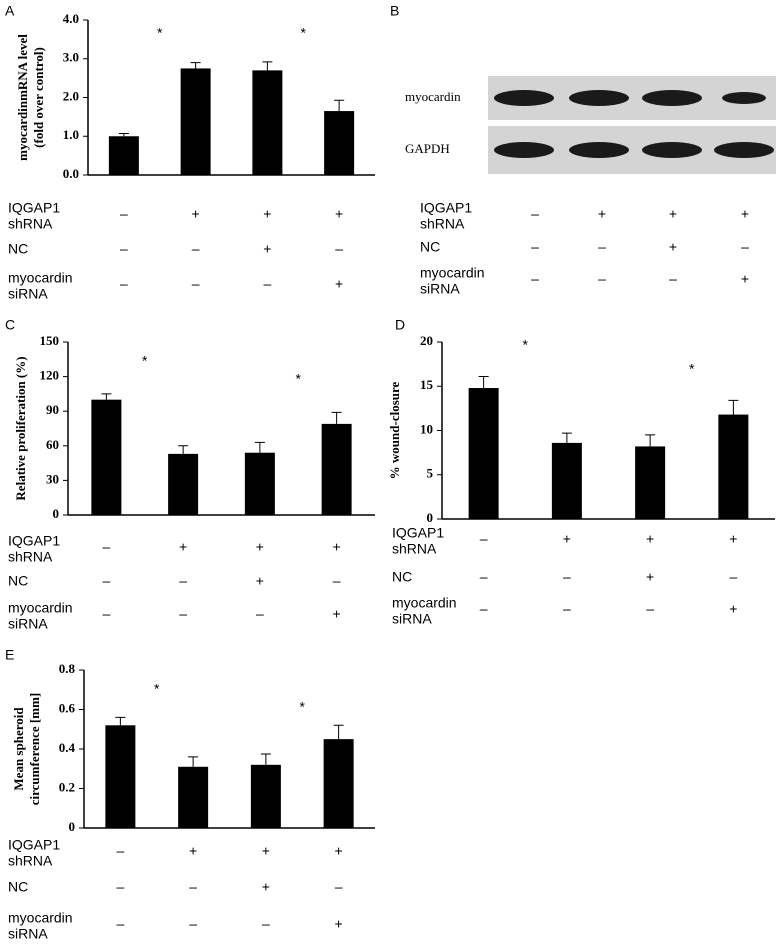 Image resolution: width=780 pixels, height=946 pixels. I want to click on y-axis-label: myocardinmRNA level, so click(22, 97).